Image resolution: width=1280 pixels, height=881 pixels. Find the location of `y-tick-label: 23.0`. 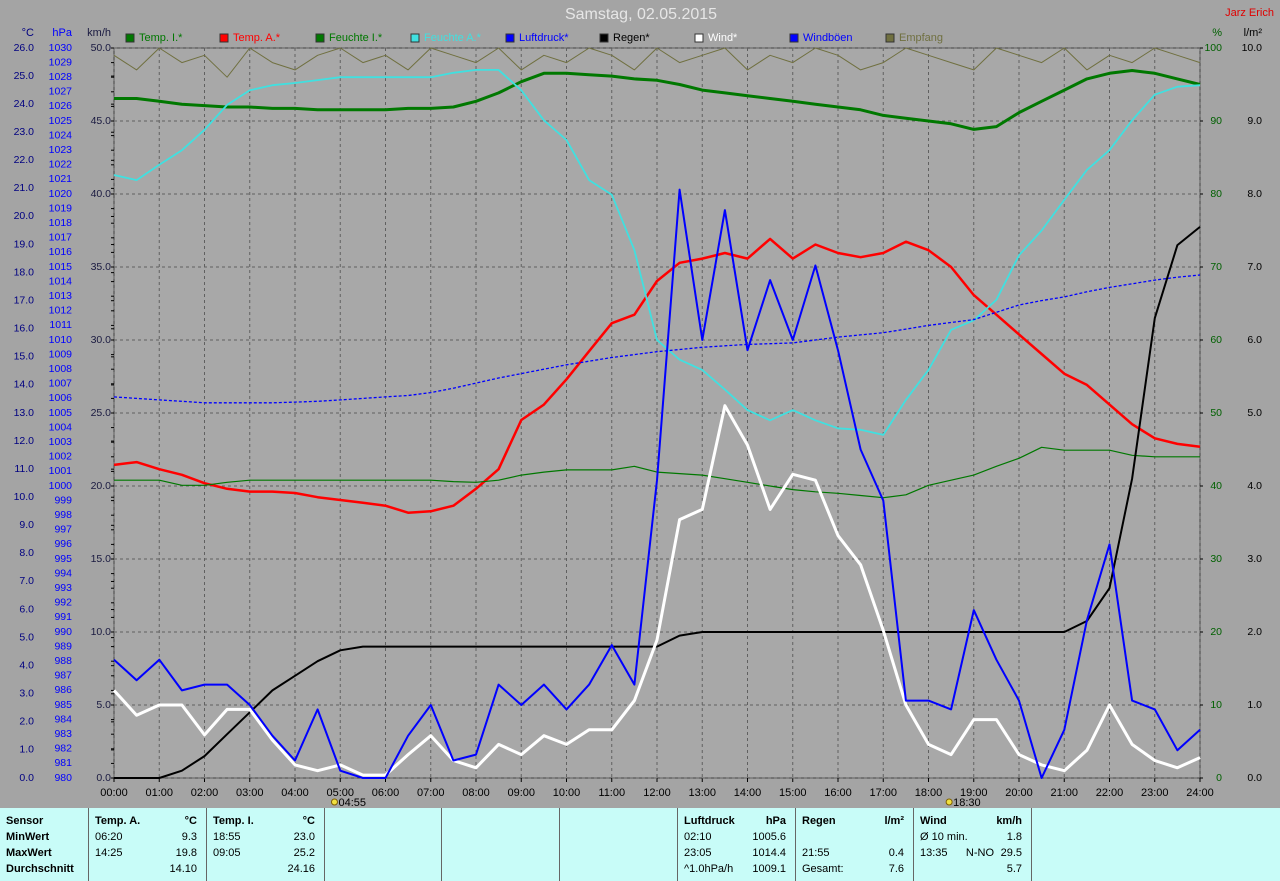

y-tick-label: 23.0 is located at coordinates (24, 132).